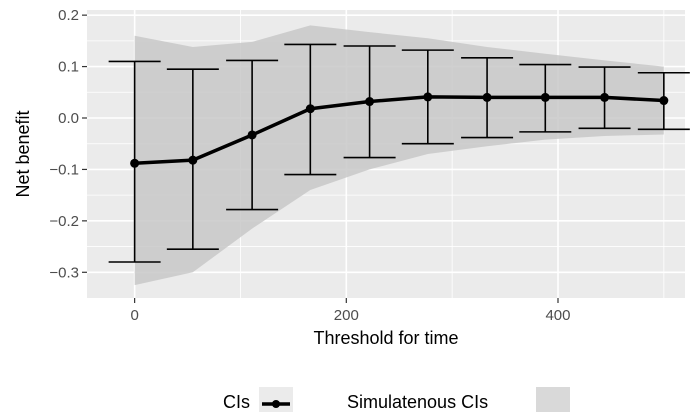 The height and width of the screenshot is (417, 699). I want to click on y-tick-label: 0.0, so click(68, 118).